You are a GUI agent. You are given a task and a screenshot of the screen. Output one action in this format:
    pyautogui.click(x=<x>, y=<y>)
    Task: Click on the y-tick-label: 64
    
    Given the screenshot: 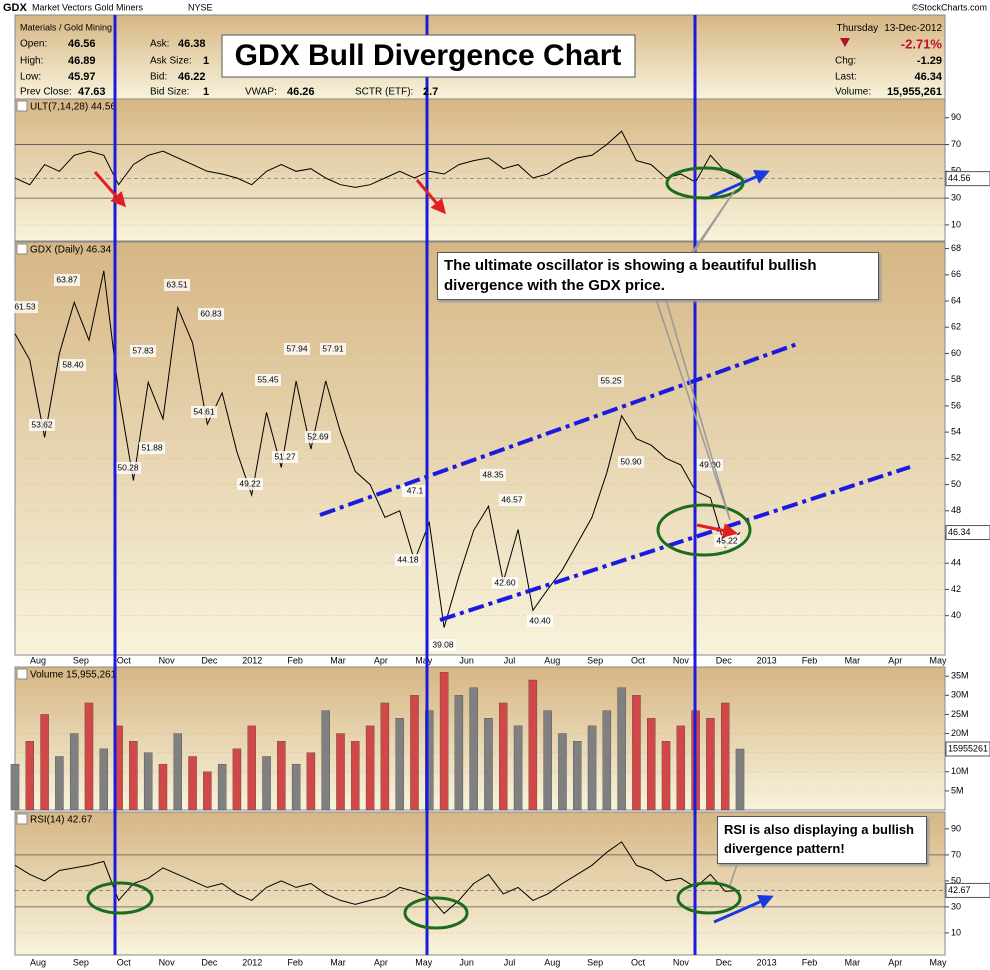 What is the action you would take?
    pyautogui.click(x=956, y=300)
    